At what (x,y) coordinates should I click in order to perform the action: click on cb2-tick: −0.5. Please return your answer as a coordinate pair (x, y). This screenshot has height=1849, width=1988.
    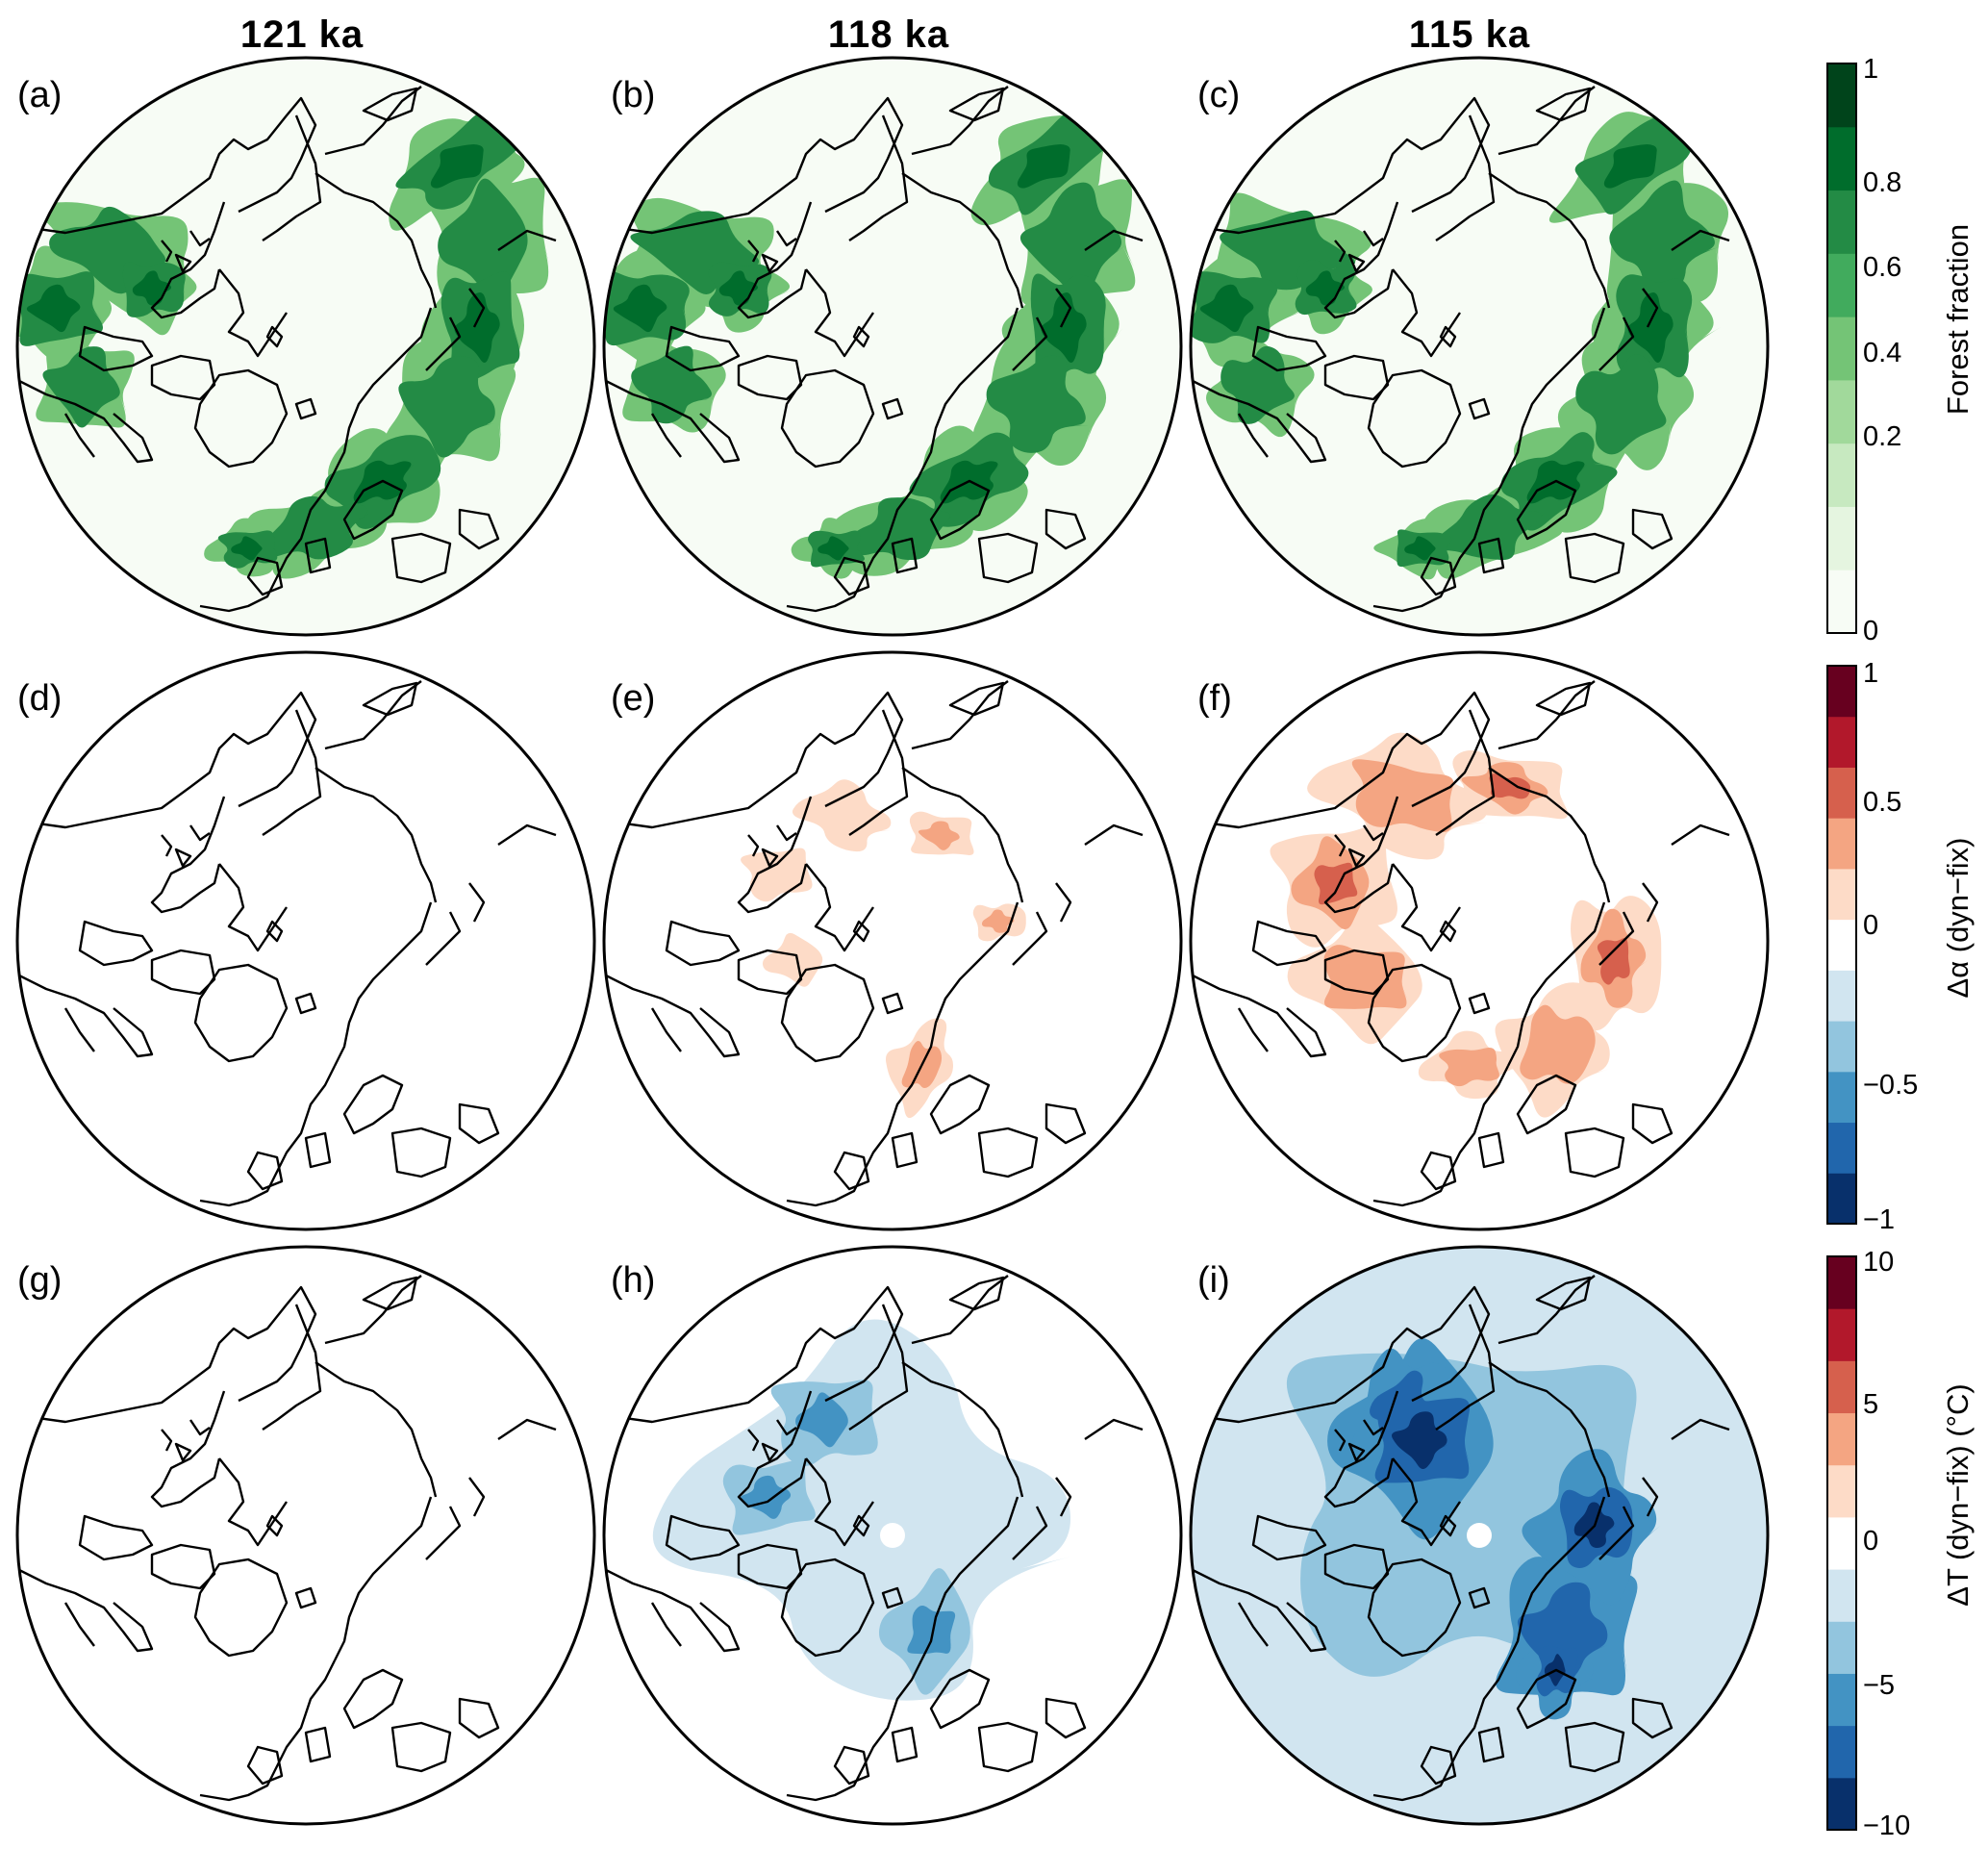
    Looking at the image, I should click on (1891, 1086).